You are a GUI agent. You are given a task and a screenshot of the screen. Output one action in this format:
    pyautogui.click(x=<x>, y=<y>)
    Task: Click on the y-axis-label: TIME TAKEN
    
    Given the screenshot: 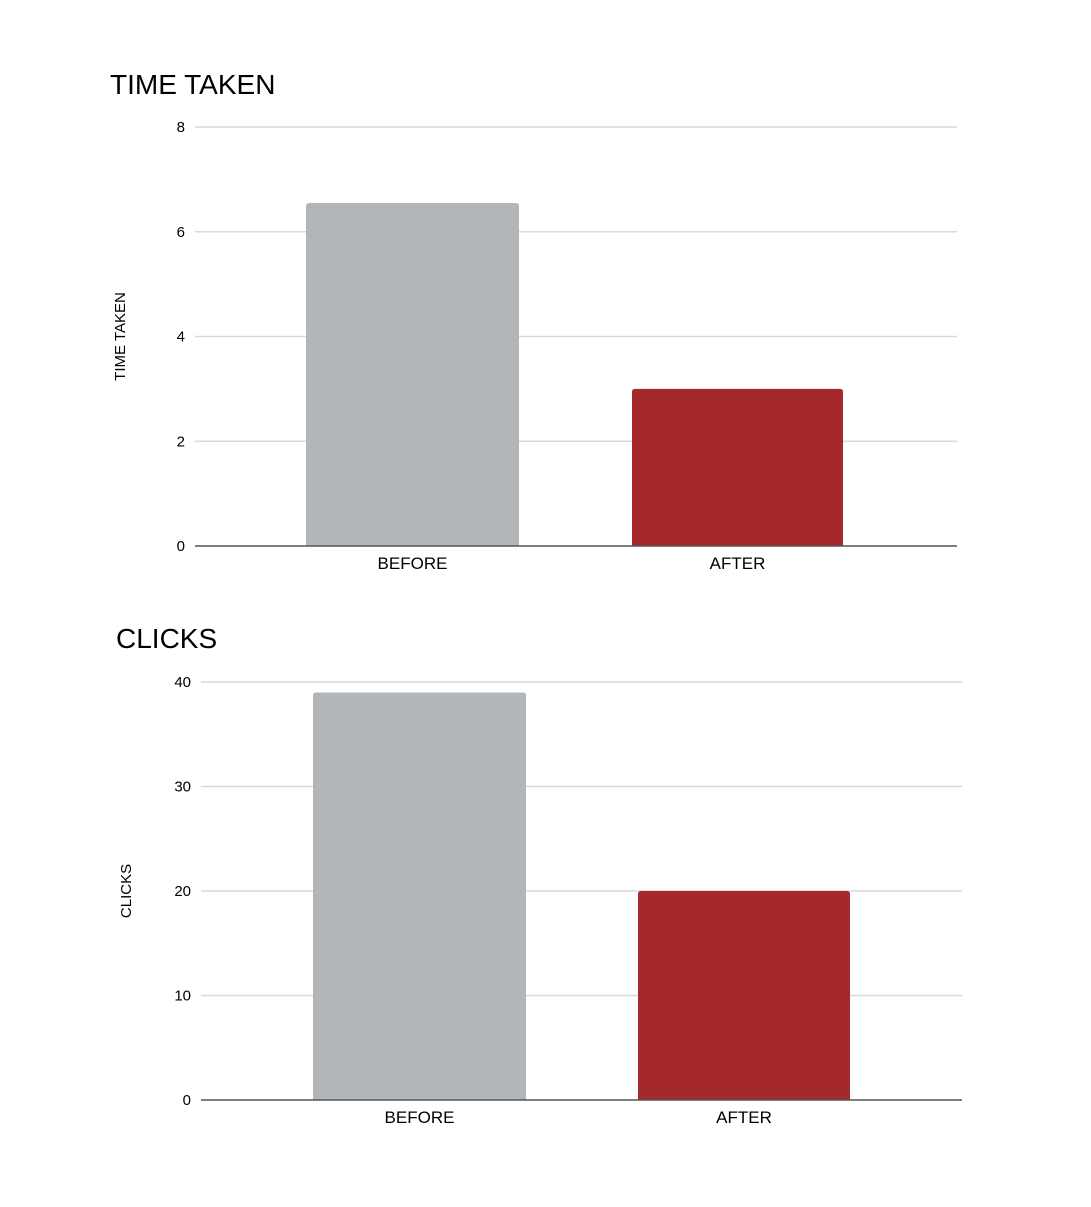 What is the action you would take?
    pyautogui.click(x=120, y=336)
    